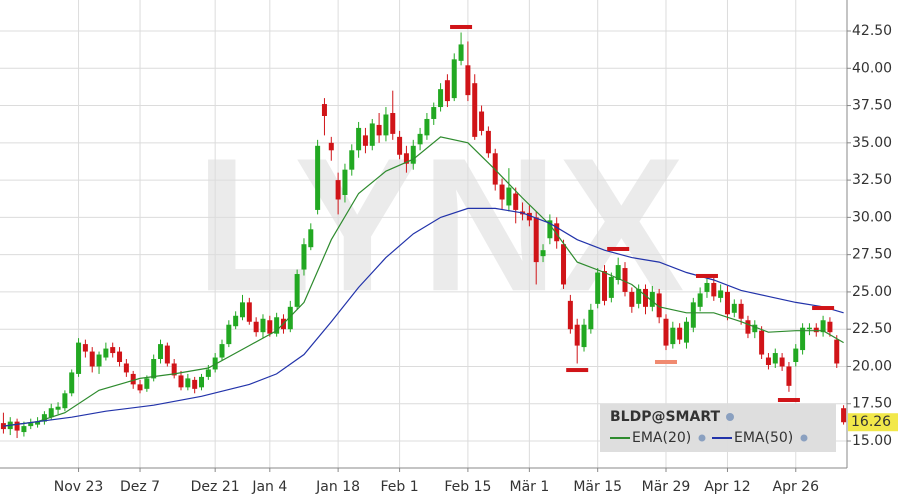 This screenshot has height=504, width=900. What do you see at coordinates (337, 487) in the screenshot?
I see `x-tick-label: Jan 18` at bounding box center [337, 487].